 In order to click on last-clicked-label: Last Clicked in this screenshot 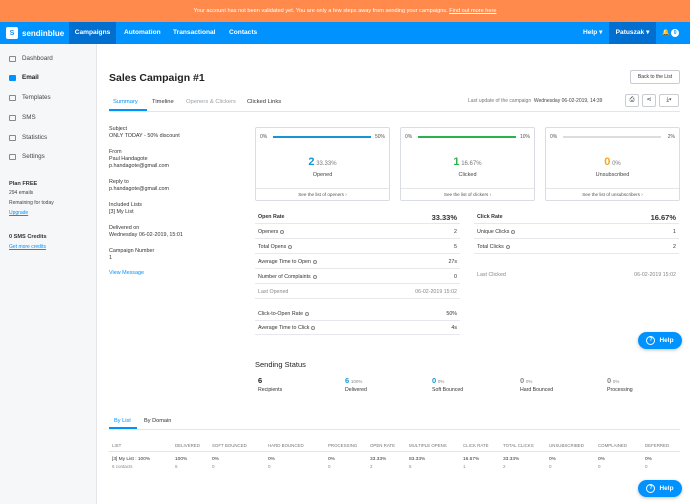, I will do `click(491, 274)`.